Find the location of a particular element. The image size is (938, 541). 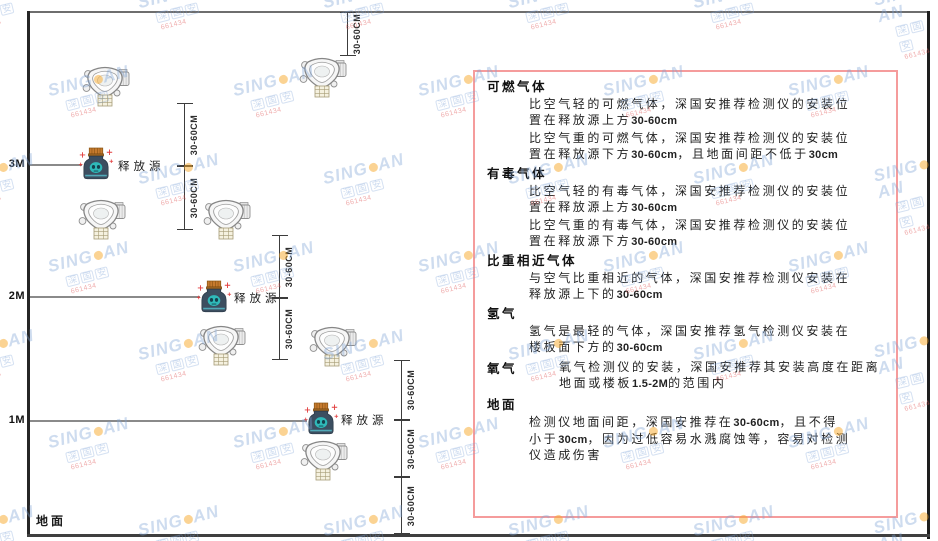

dimension-above-3m: 30-60CM is located at coordinates (188, 134).